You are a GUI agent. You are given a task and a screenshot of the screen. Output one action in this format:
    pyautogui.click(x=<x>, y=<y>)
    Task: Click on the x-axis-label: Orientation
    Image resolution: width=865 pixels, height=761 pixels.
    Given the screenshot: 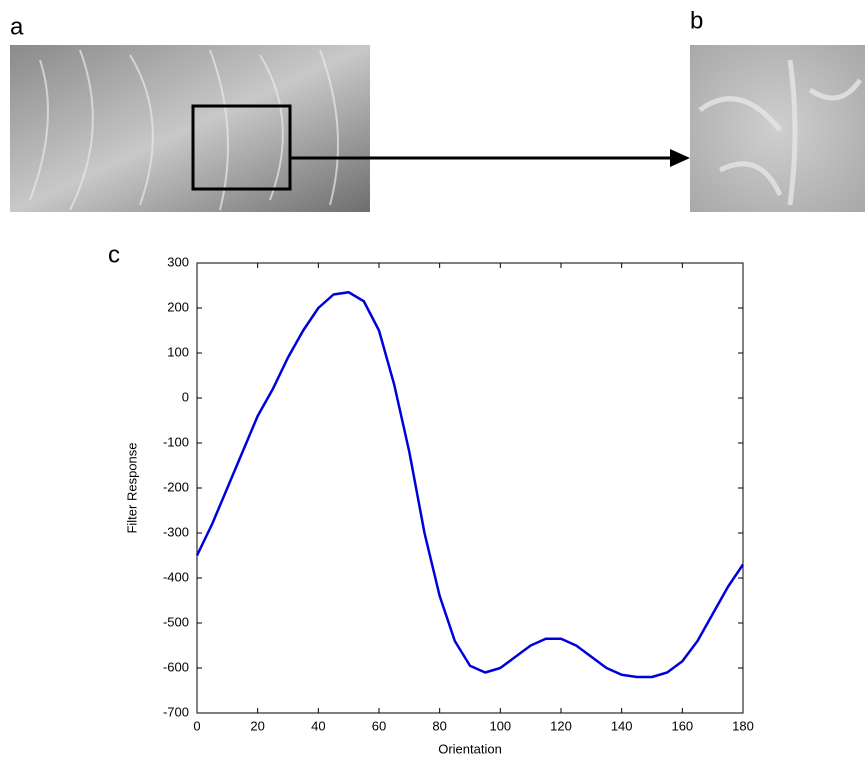 What is the action you would take?
    pyautogui.click(x=470, y=748)
    